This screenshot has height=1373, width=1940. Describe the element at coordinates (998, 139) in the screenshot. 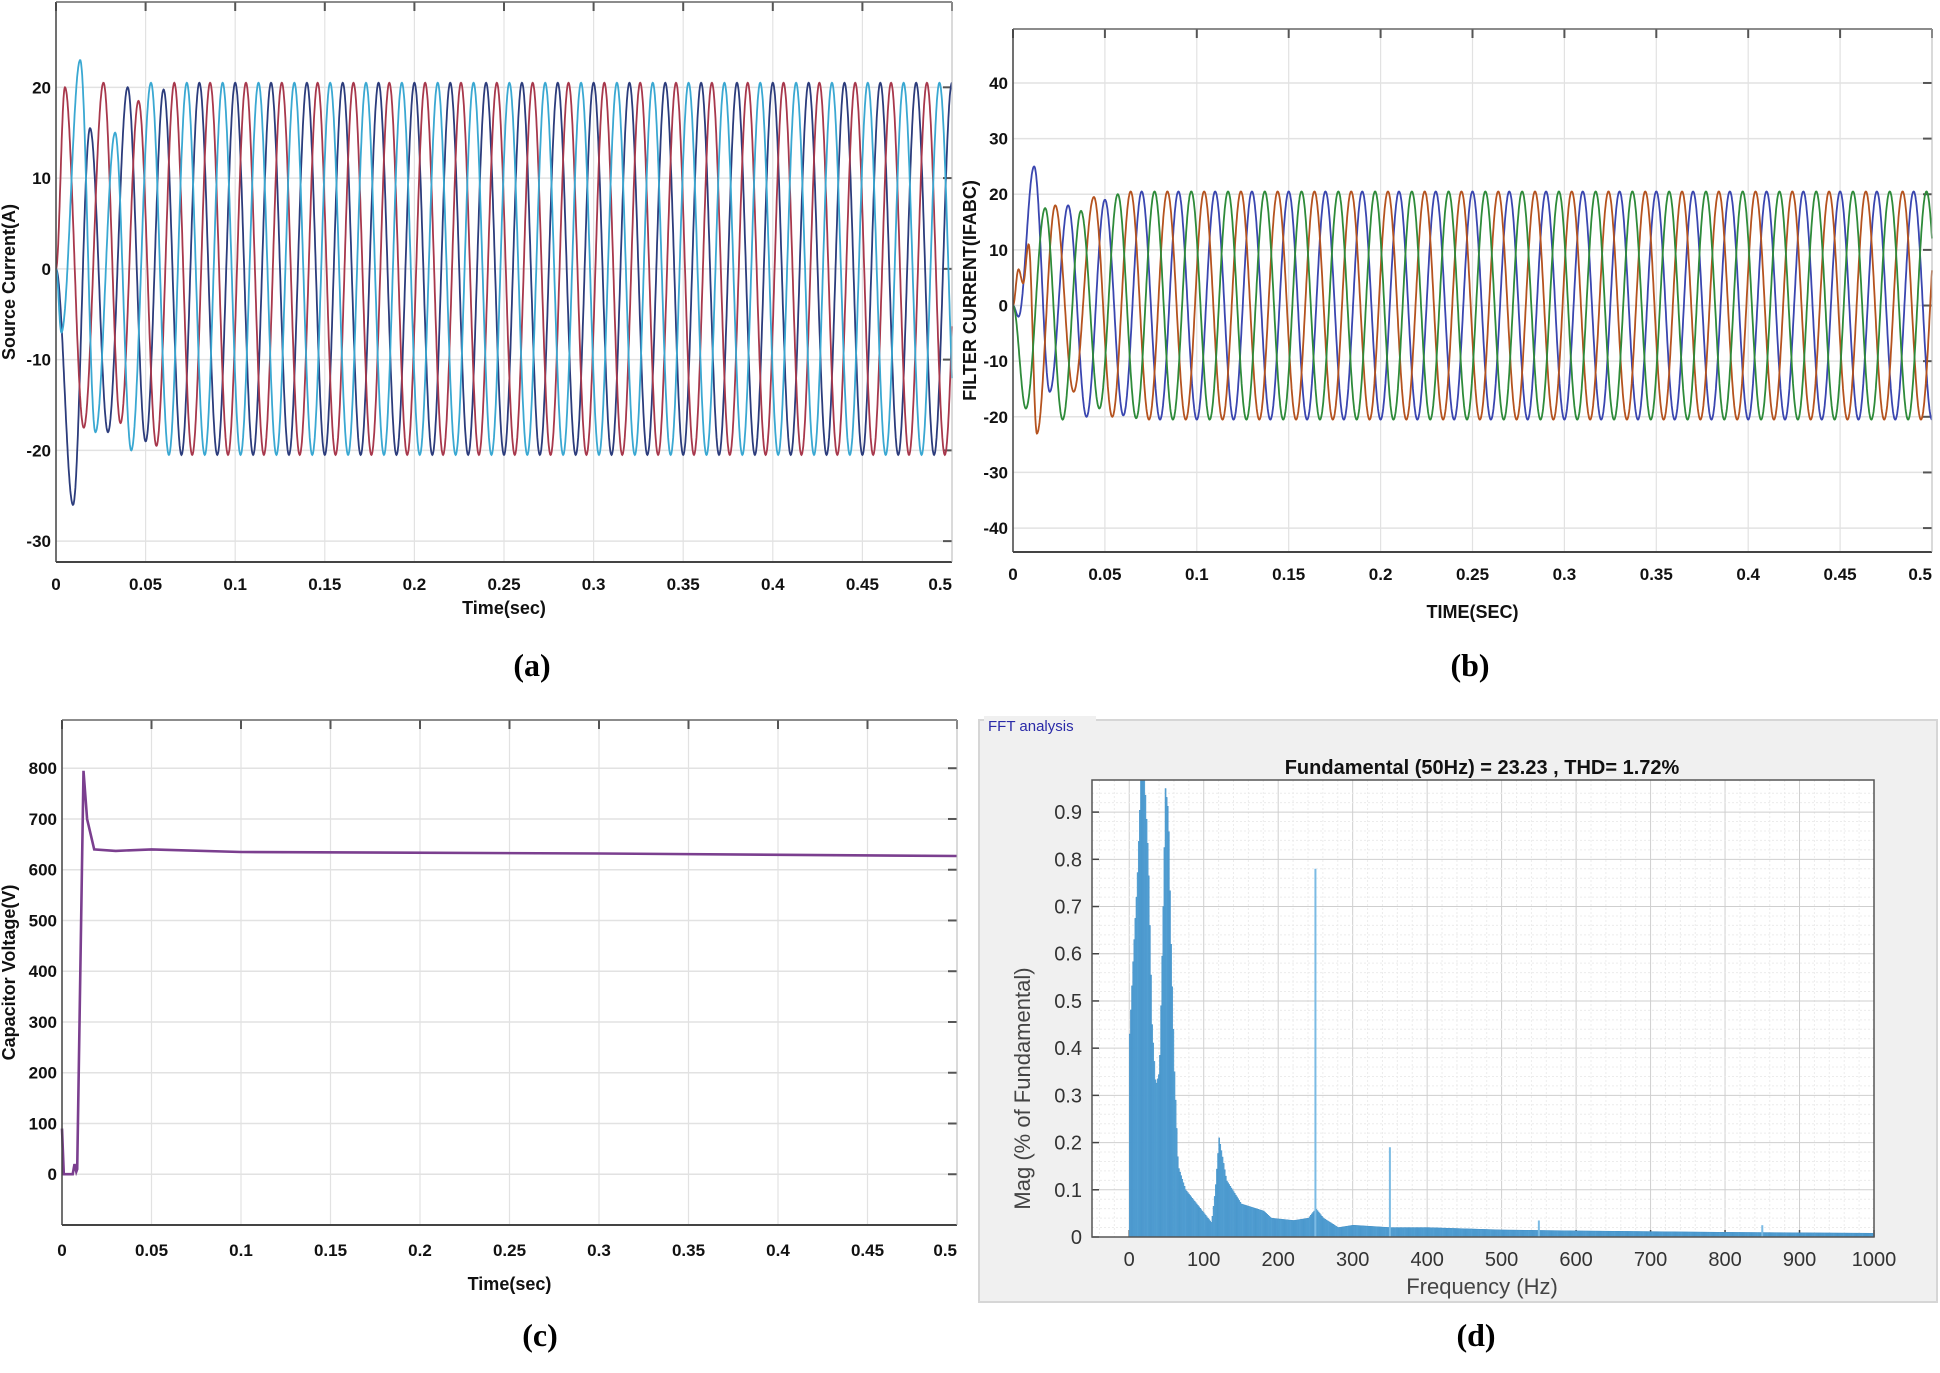

I see `y-tick-label: 30` at that location.